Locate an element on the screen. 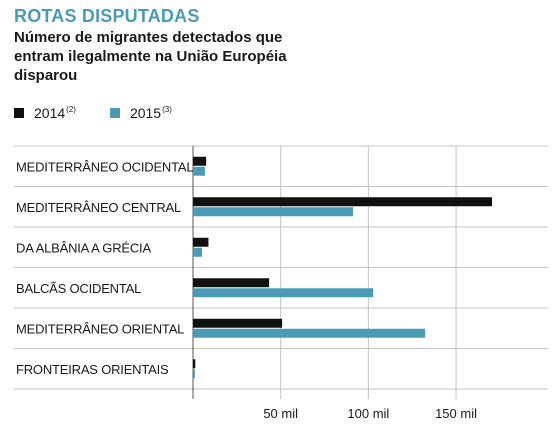 This screenshot has height=435, width=560. legend-label-2014: 2014 is located at coordinates (50, 113).